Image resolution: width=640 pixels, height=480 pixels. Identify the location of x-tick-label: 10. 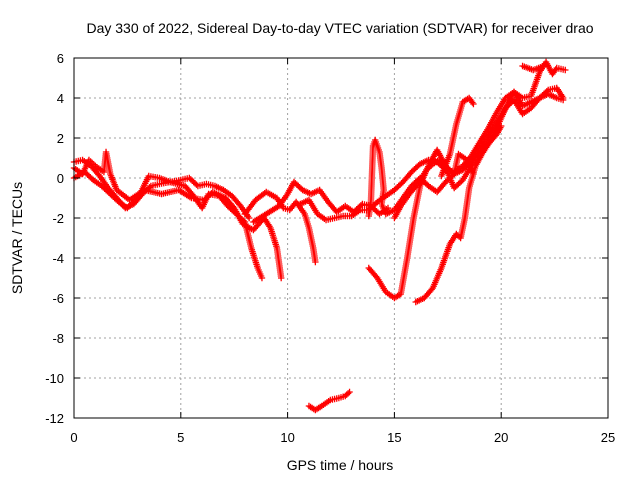
(287, 437).